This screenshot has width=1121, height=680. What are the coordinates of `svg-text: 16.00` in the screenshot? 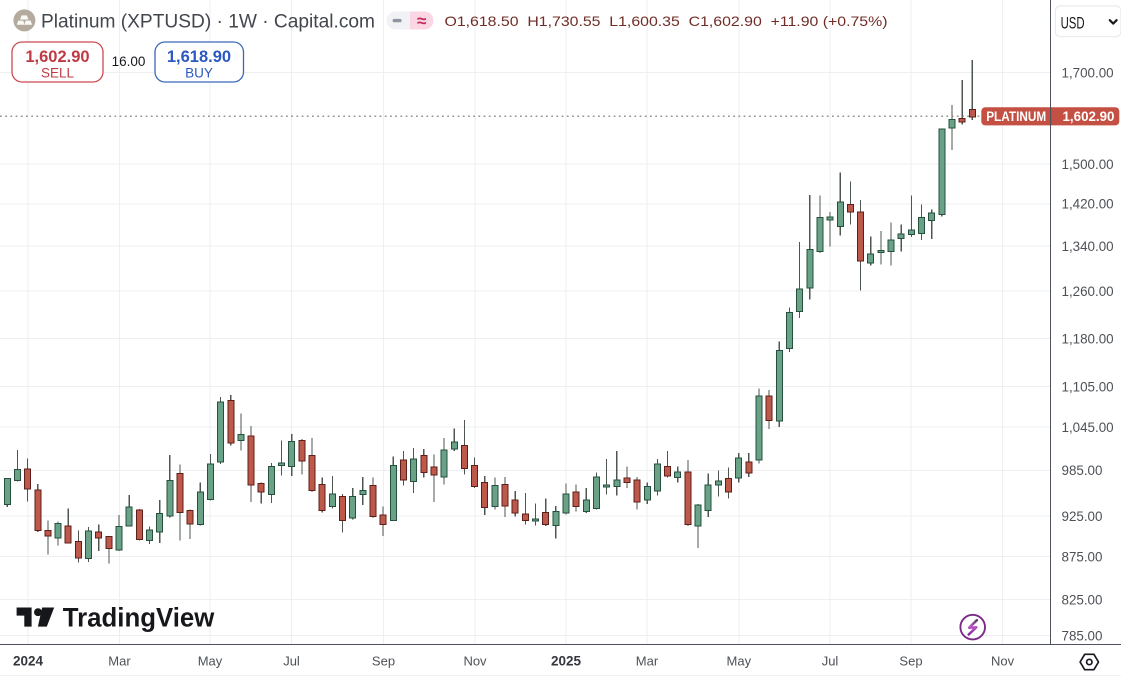 It's located at (129, 61).